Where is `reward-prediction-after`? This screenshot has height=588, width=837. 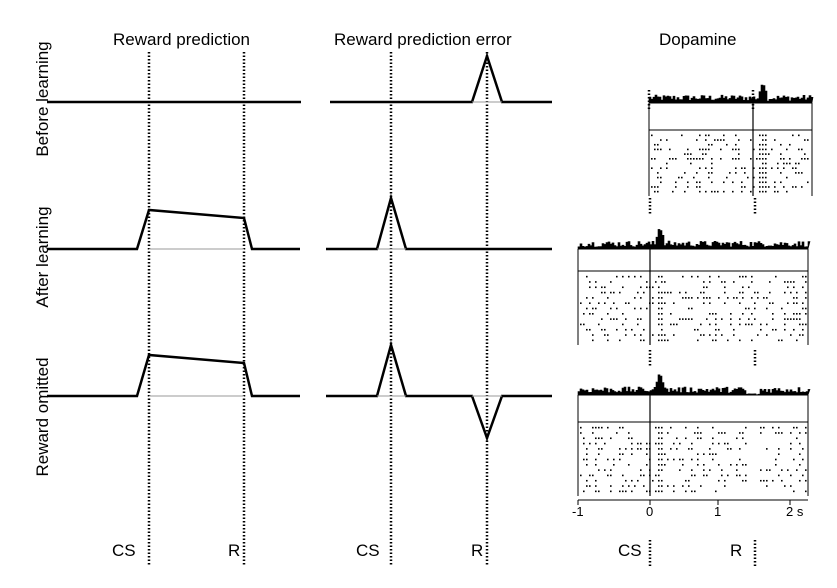 reward-prediction-after is located at coordinates (173, 229).